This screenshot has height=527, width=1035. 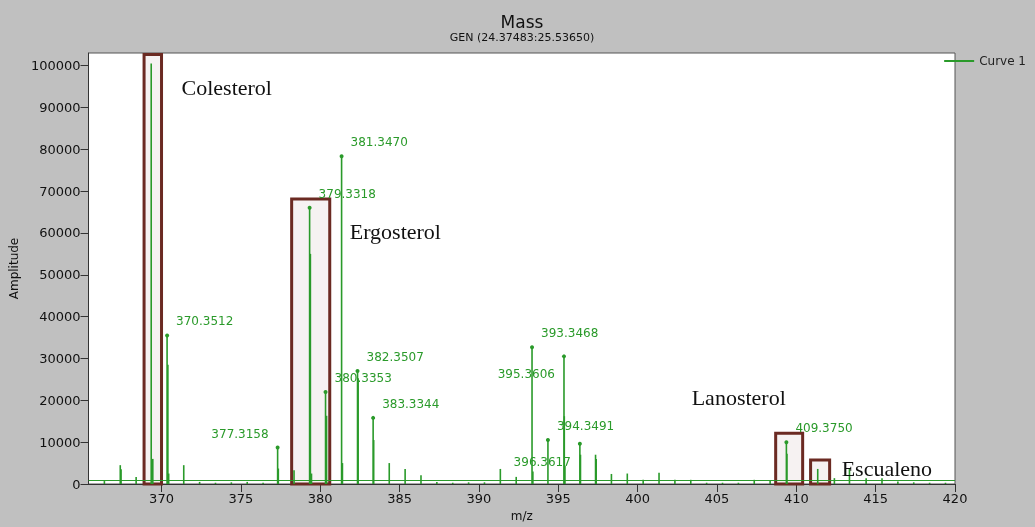 What do you see at coordinates (60, 275) in the screenshot?
I see `y-tick-label: 50000` at bounding box center [60, 275].